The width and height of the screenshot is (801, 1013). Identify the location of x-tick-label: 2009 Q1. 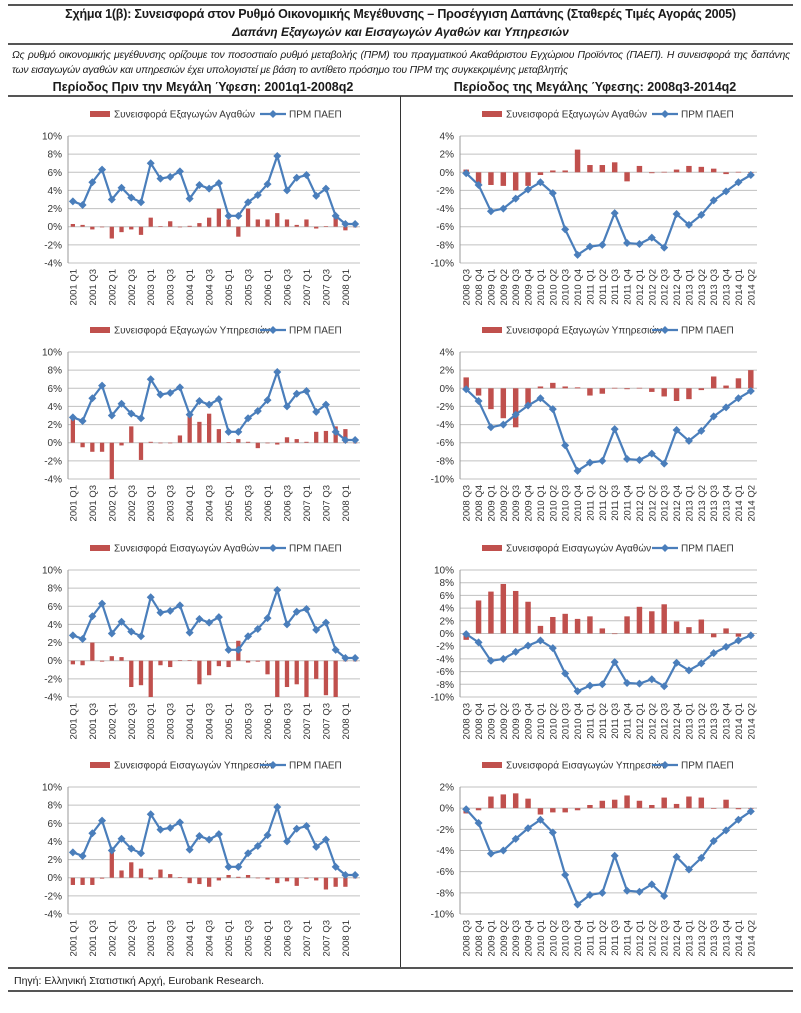
(491, 503).